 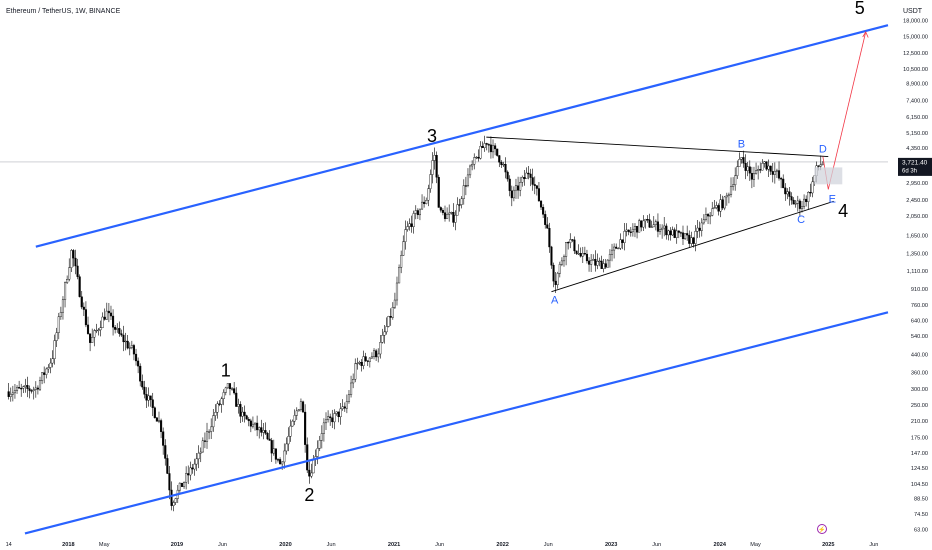 What do you see at coordinates (919, 306) in the screenshot?
I see `price-tick-label: 760.00` at bounding box center [919, 306].